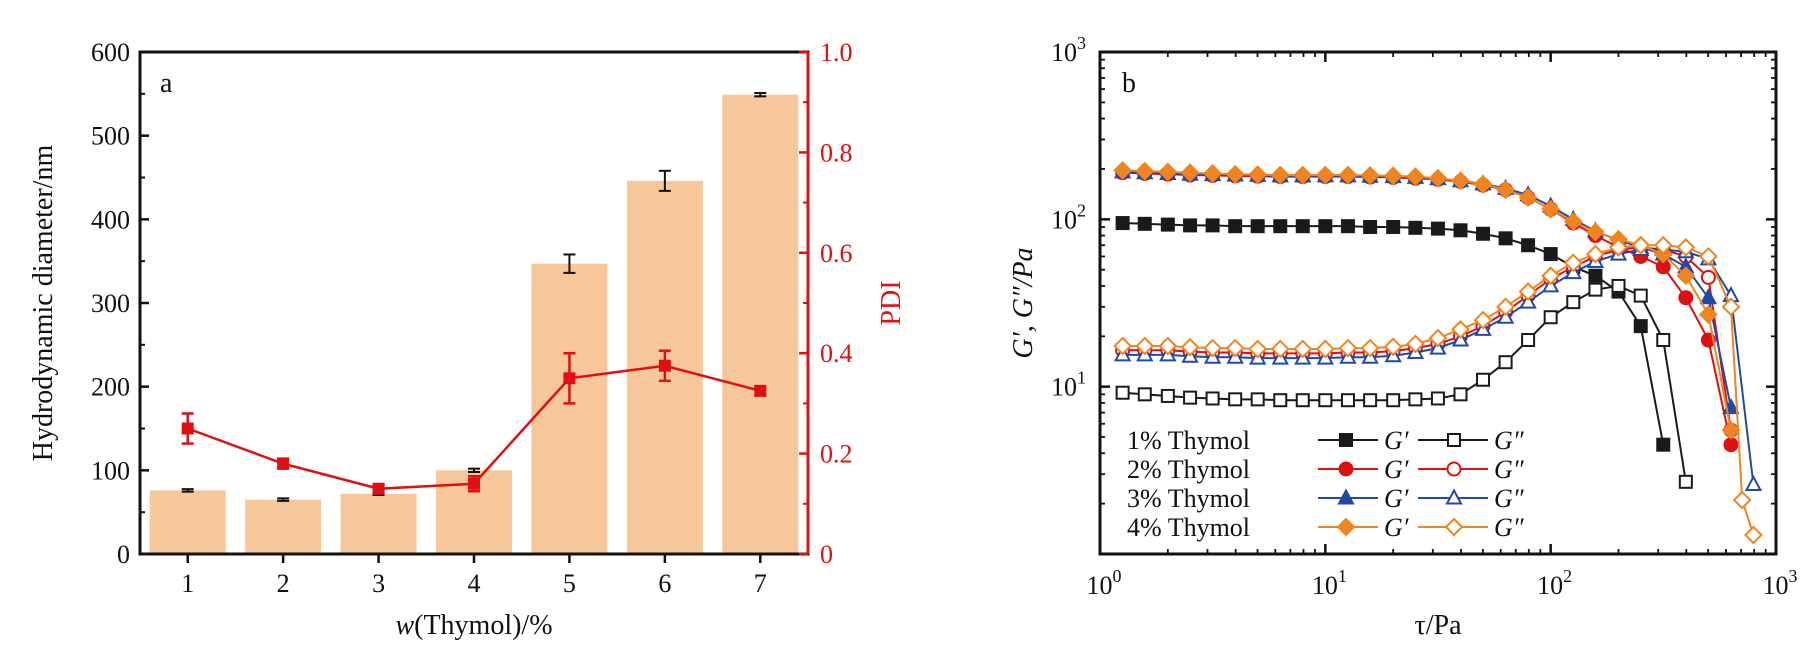 This screenshot has height=651, width=1820. I want to click on y-tick-label: 100, so click(110, 470).